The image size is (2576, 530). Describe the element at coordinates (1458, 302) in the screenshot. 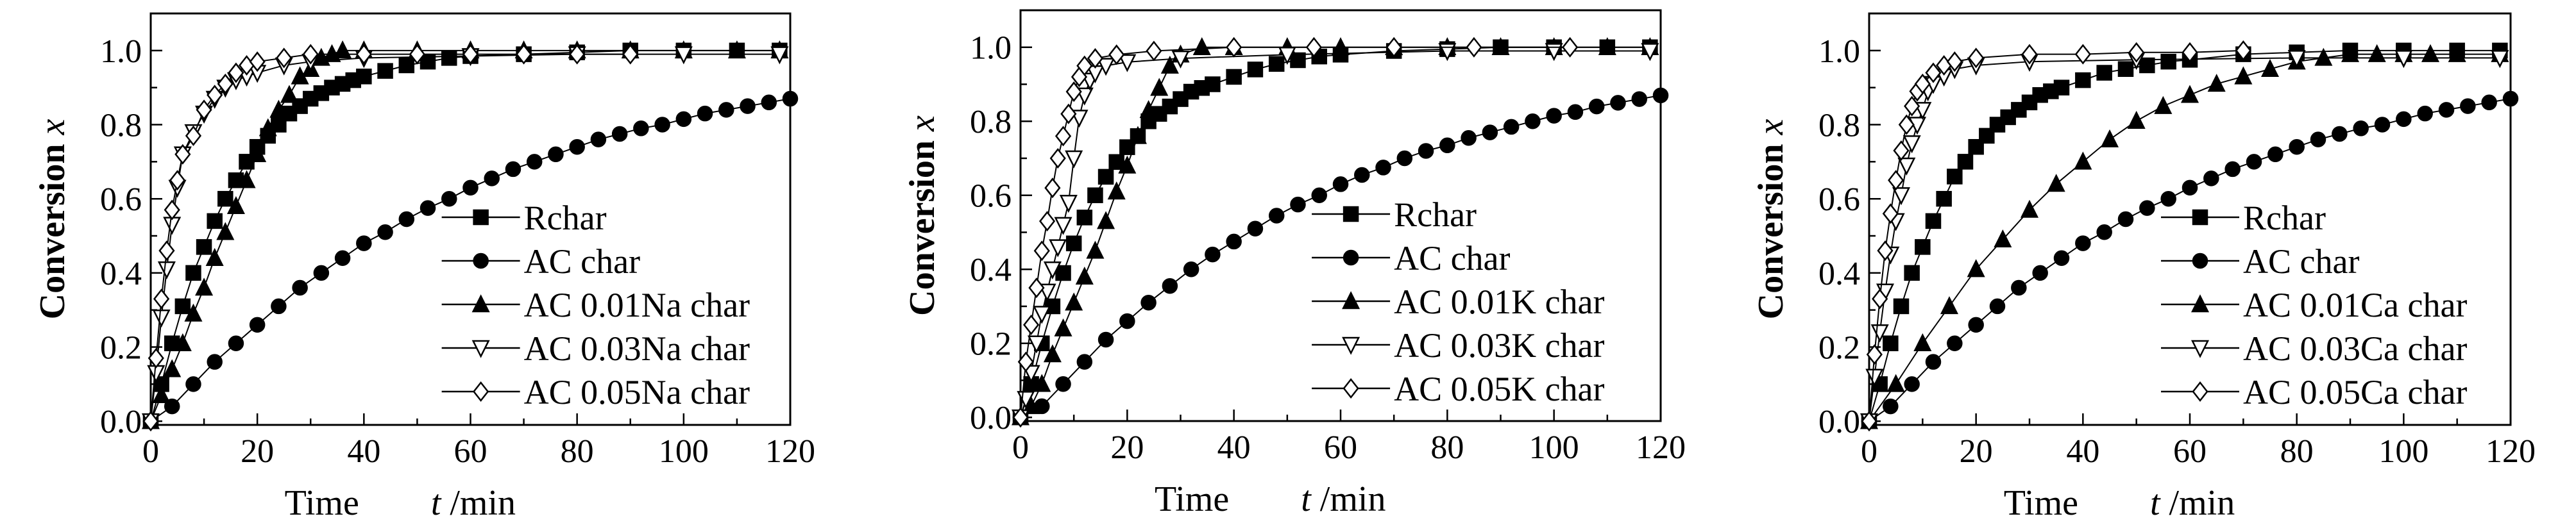

I see `legend-item: AC 0.01K char` at that location.